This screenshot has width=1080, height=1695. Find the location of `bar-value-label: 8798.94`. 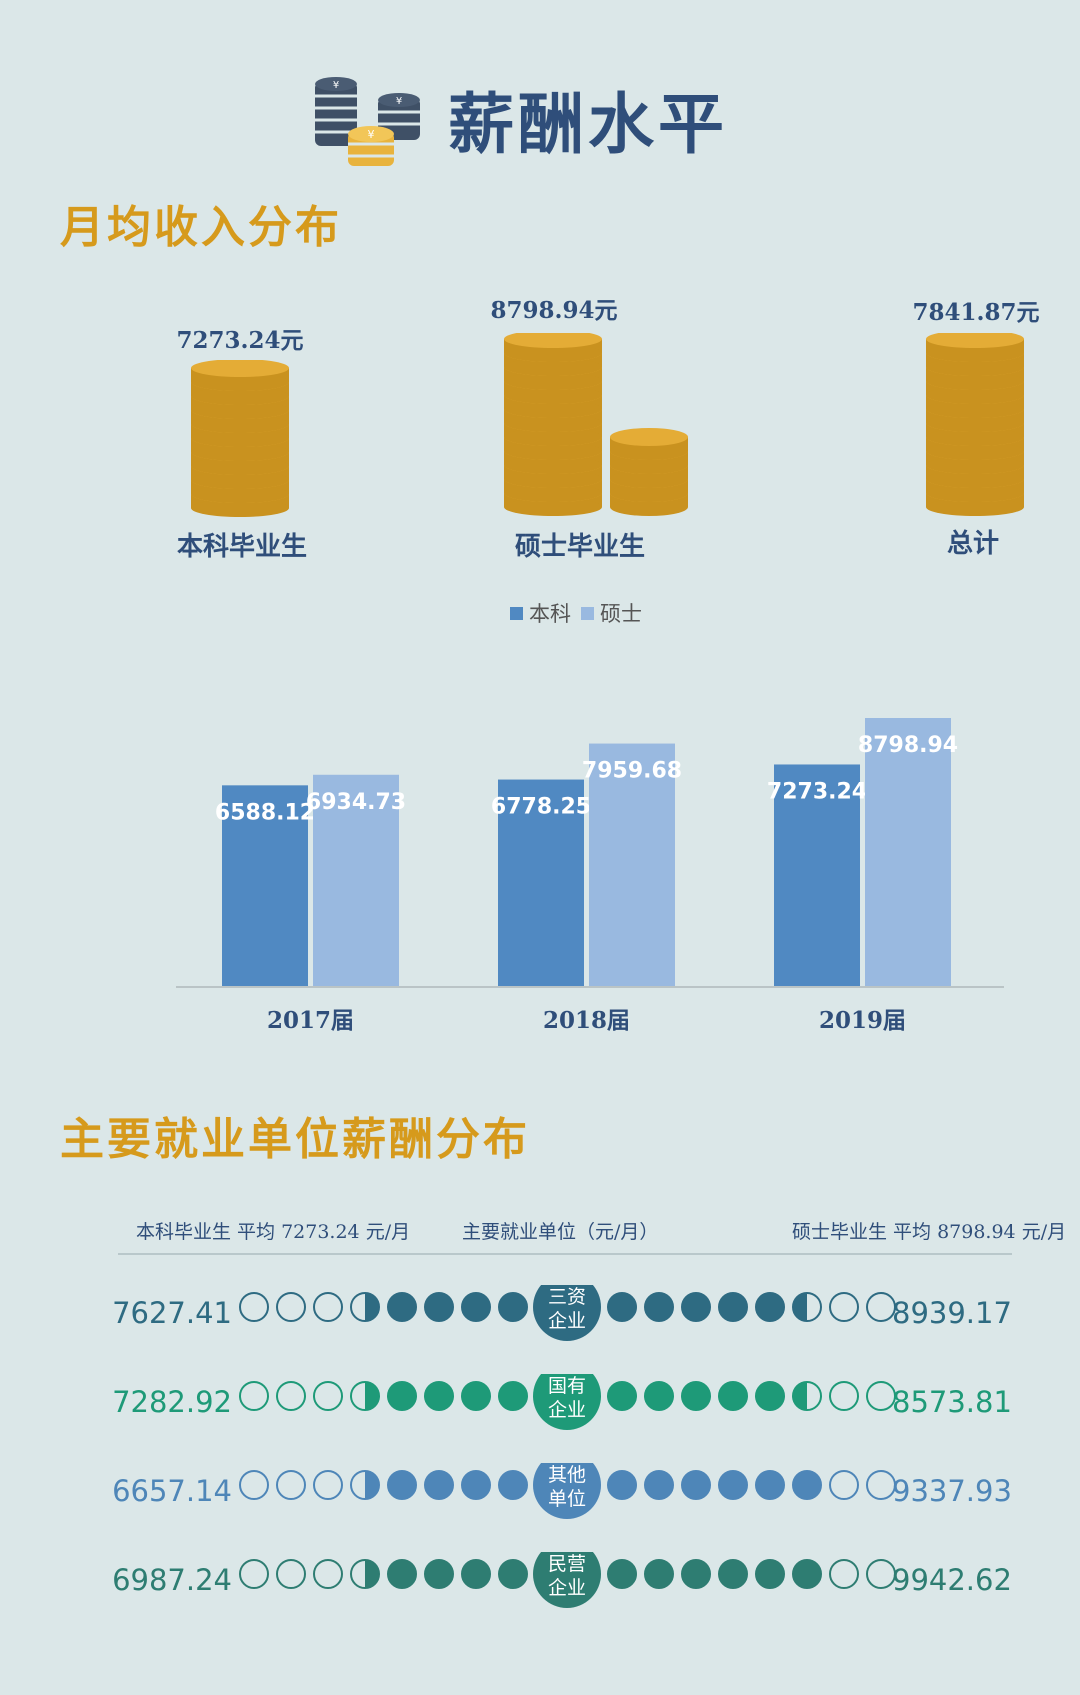

bar-value-label: 8798.94 is located at coordinates (908, 745).